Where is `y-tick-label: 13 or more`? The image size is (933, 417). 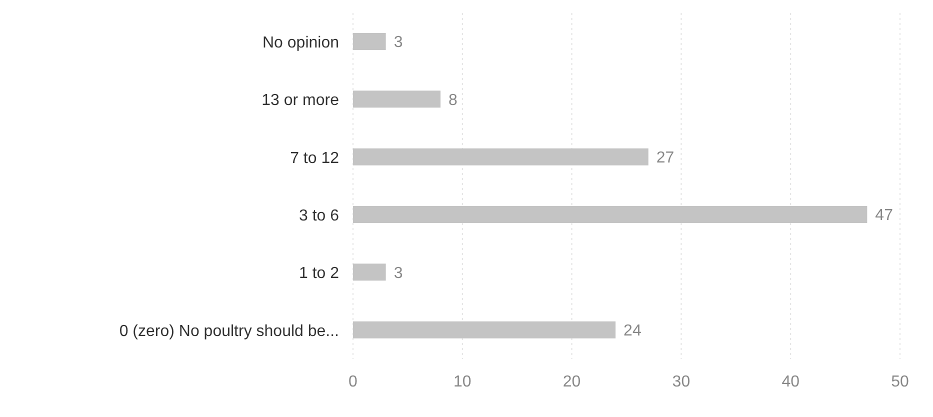 y-tick-label: 13 or more is located at coordinates (301, 101).